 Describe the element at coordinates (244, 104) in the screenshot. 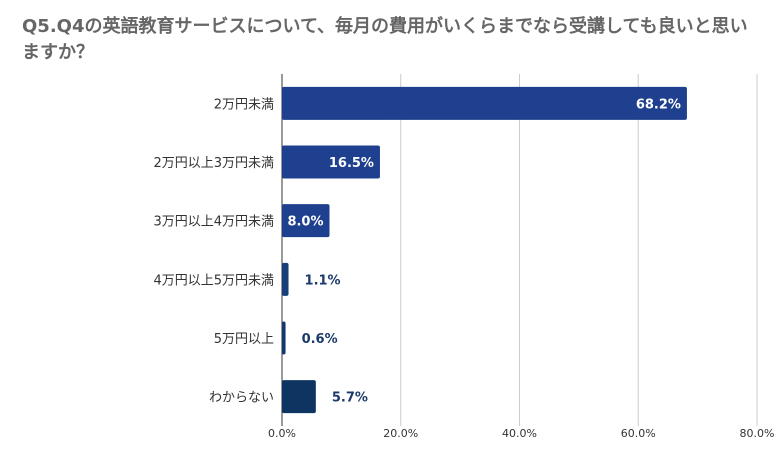

I see `category-label: 2万円未満` at that location.